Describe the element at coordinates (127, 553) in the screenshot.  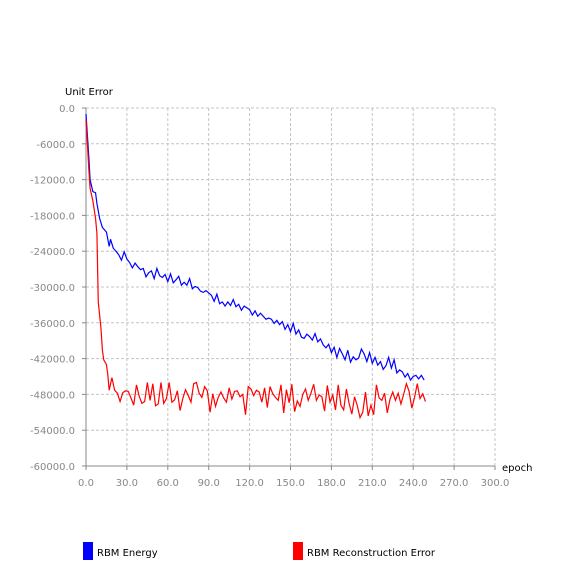
I see `legend-label: RBM Energy` at that location.